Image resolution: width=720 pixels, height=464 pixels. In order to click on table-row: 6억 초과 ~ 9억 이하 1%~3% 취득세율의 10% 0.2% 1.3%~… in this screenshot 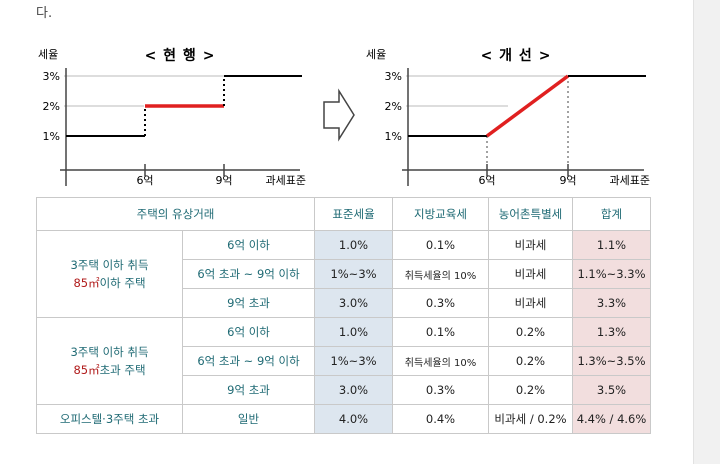, I will do `click(344, 361)`.